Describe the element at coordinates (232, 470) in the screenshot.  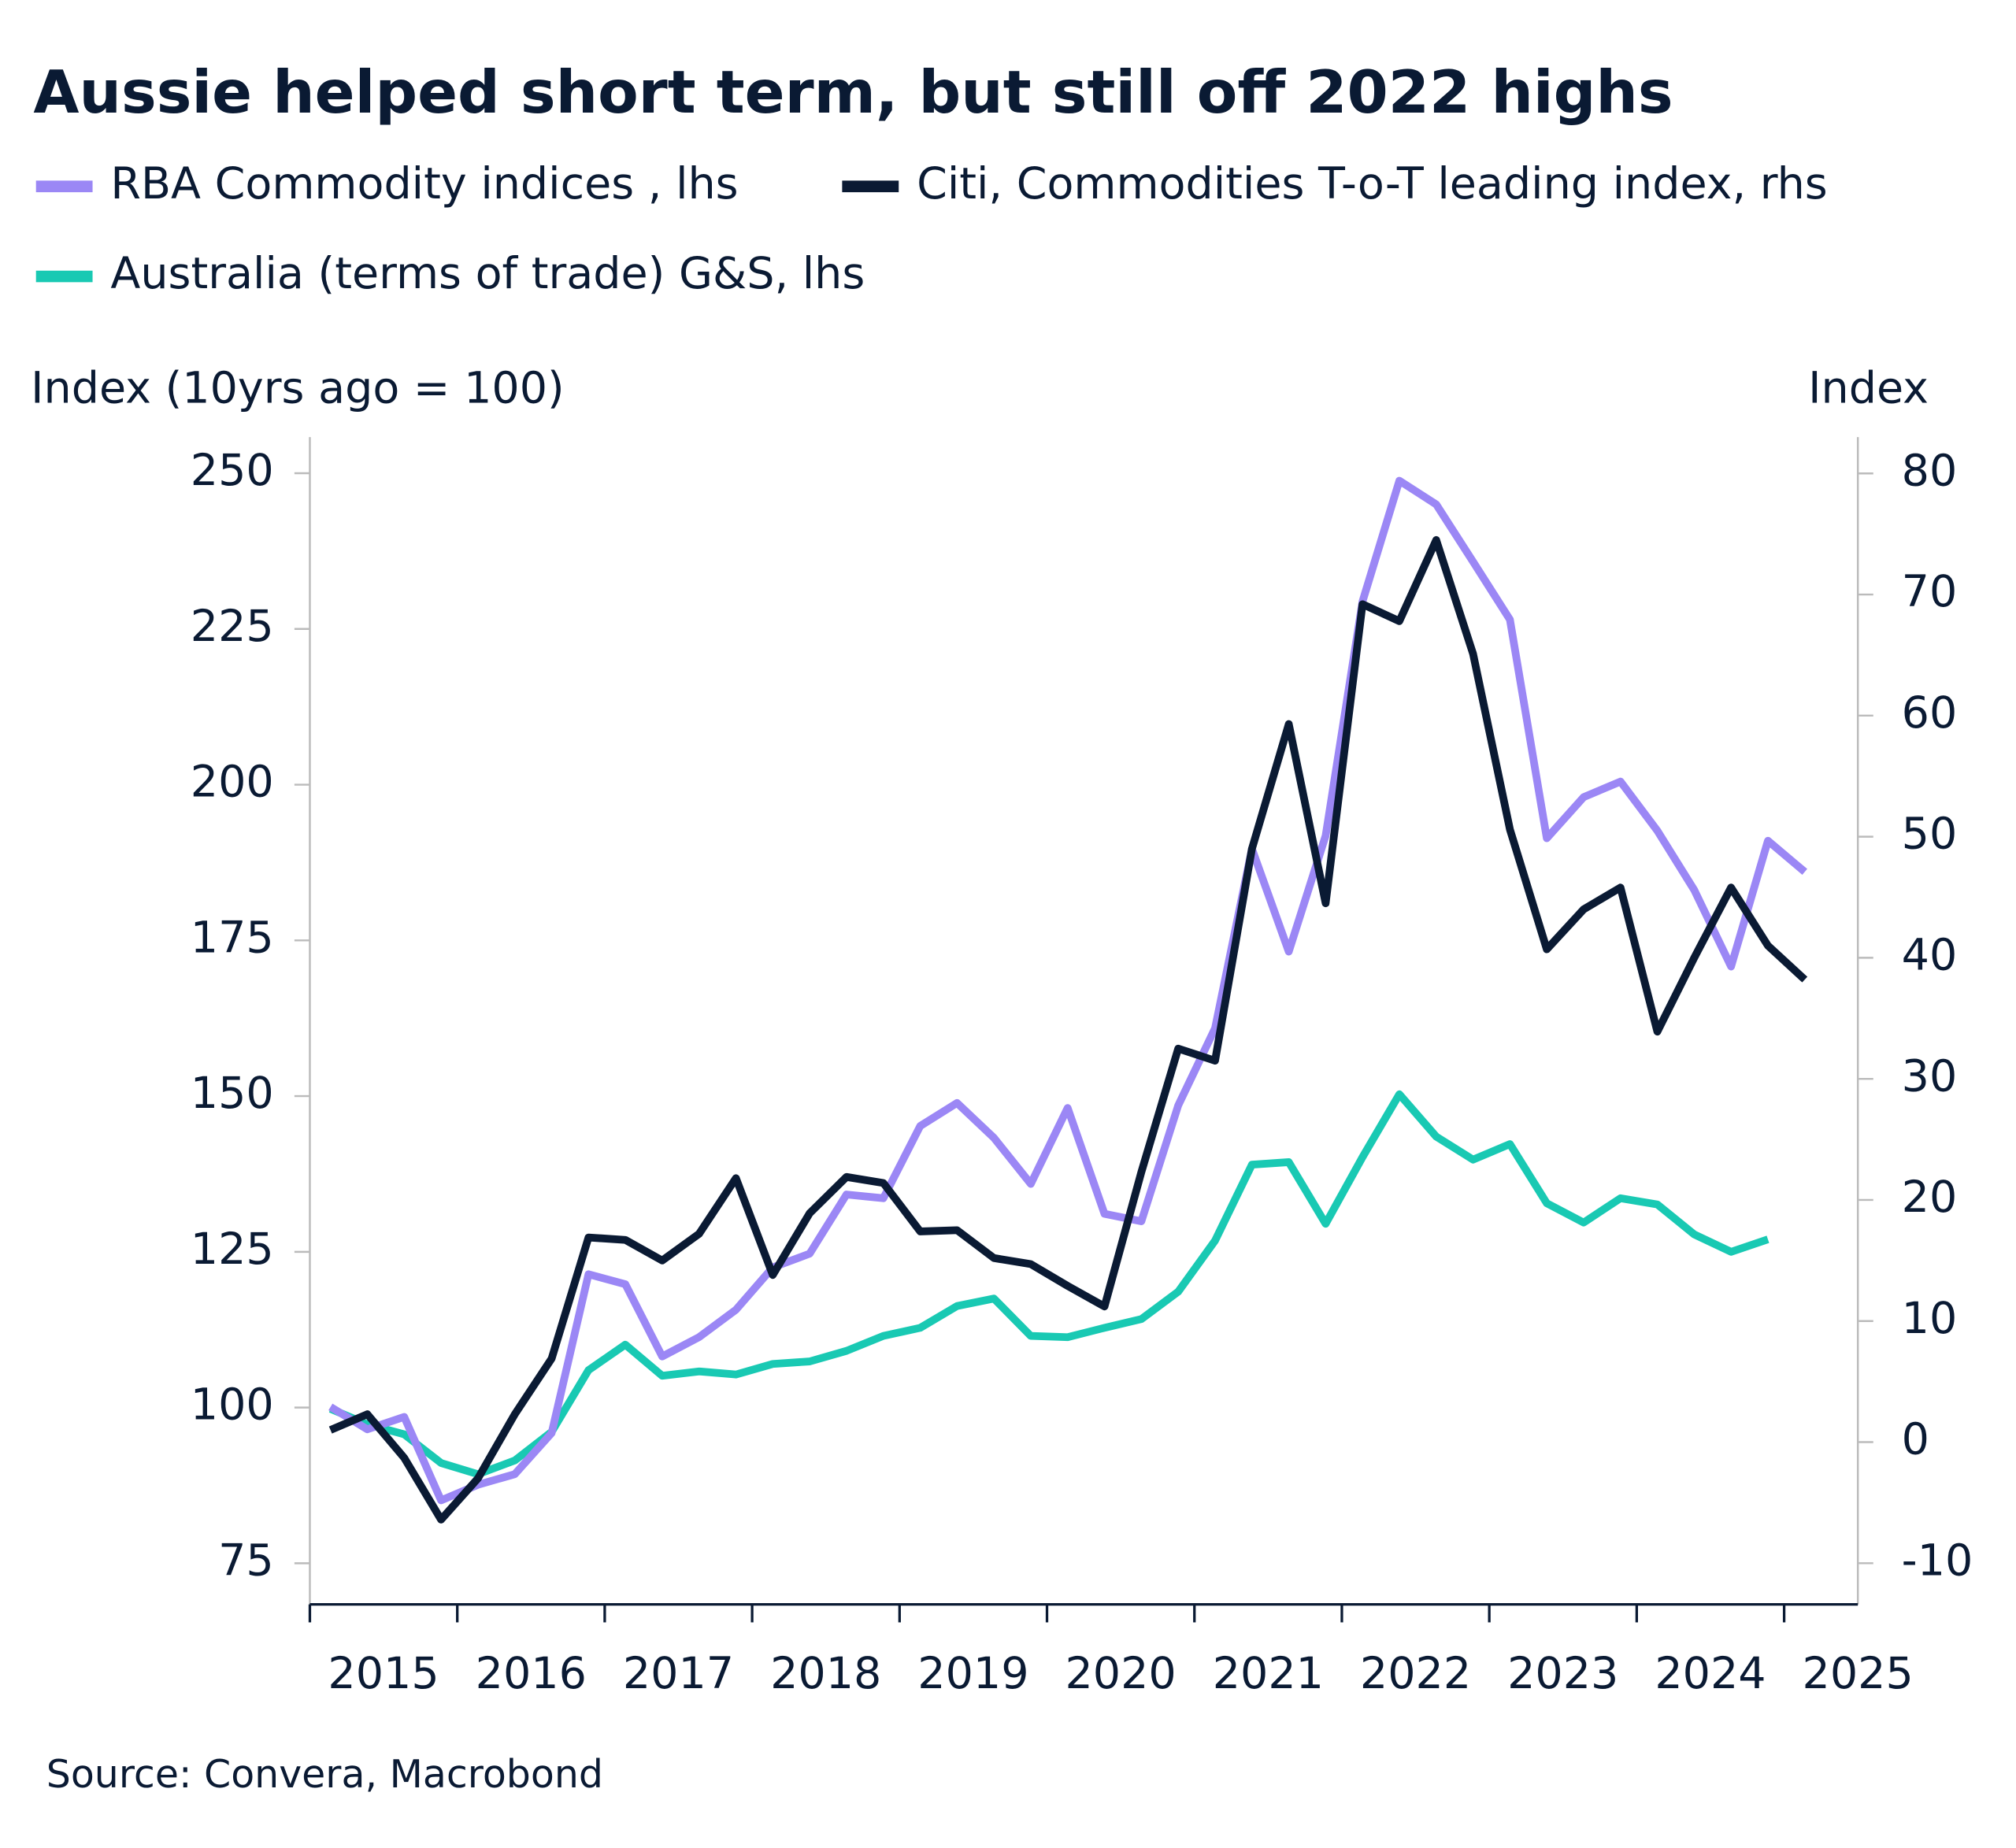
I see `y-tick-label: 250` at that location.